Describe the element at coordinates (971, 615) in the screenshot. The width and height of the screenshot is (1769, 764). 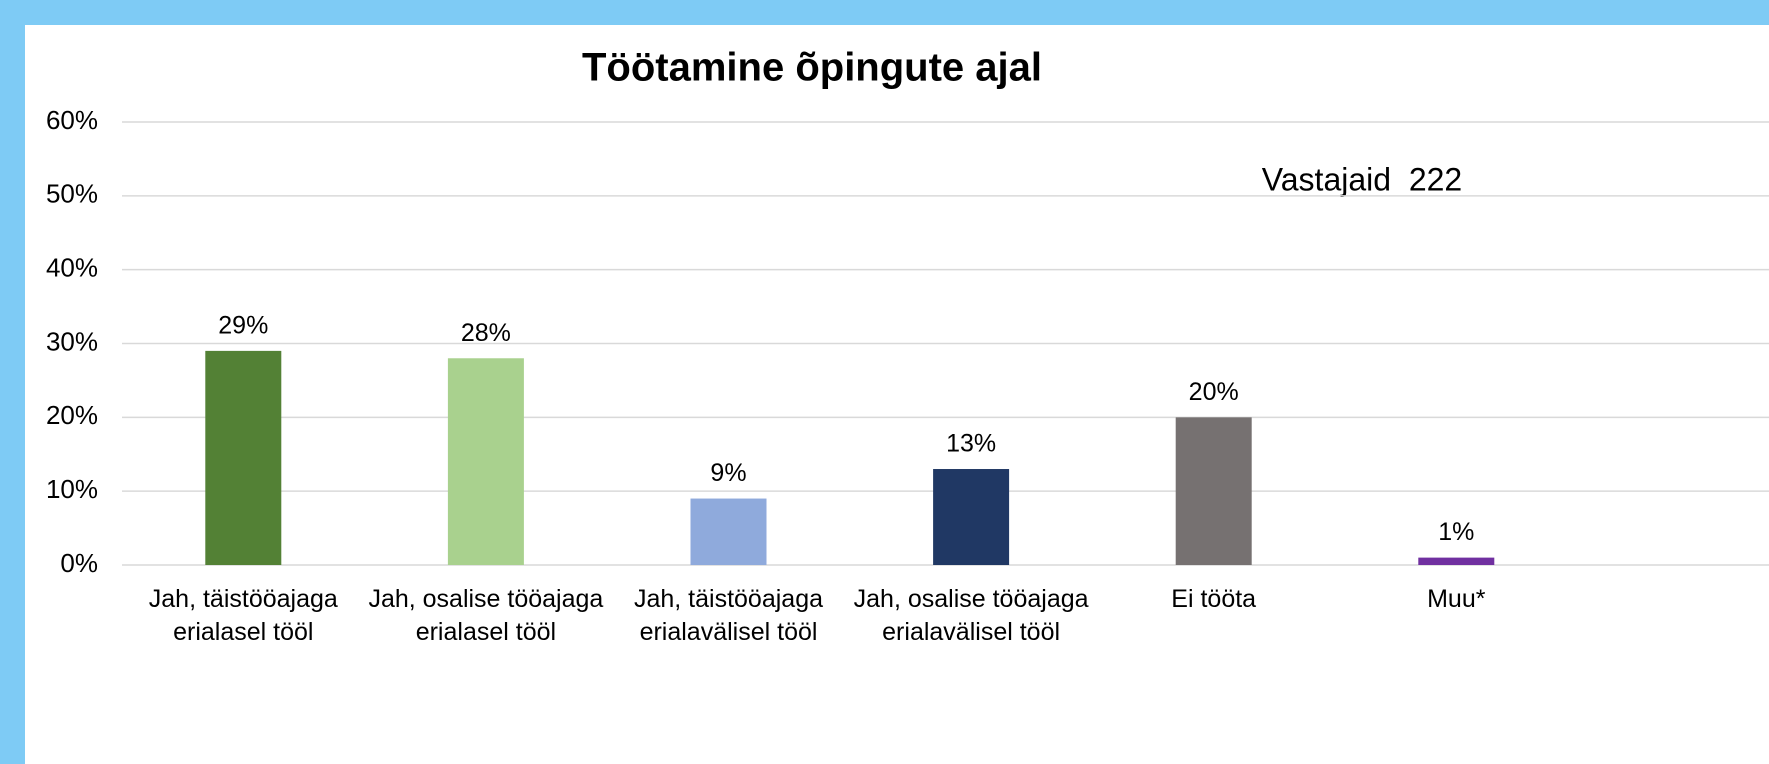
I see `x-tick-label: Jah, osalise tööajaga erialavälisel tööl` at that location.